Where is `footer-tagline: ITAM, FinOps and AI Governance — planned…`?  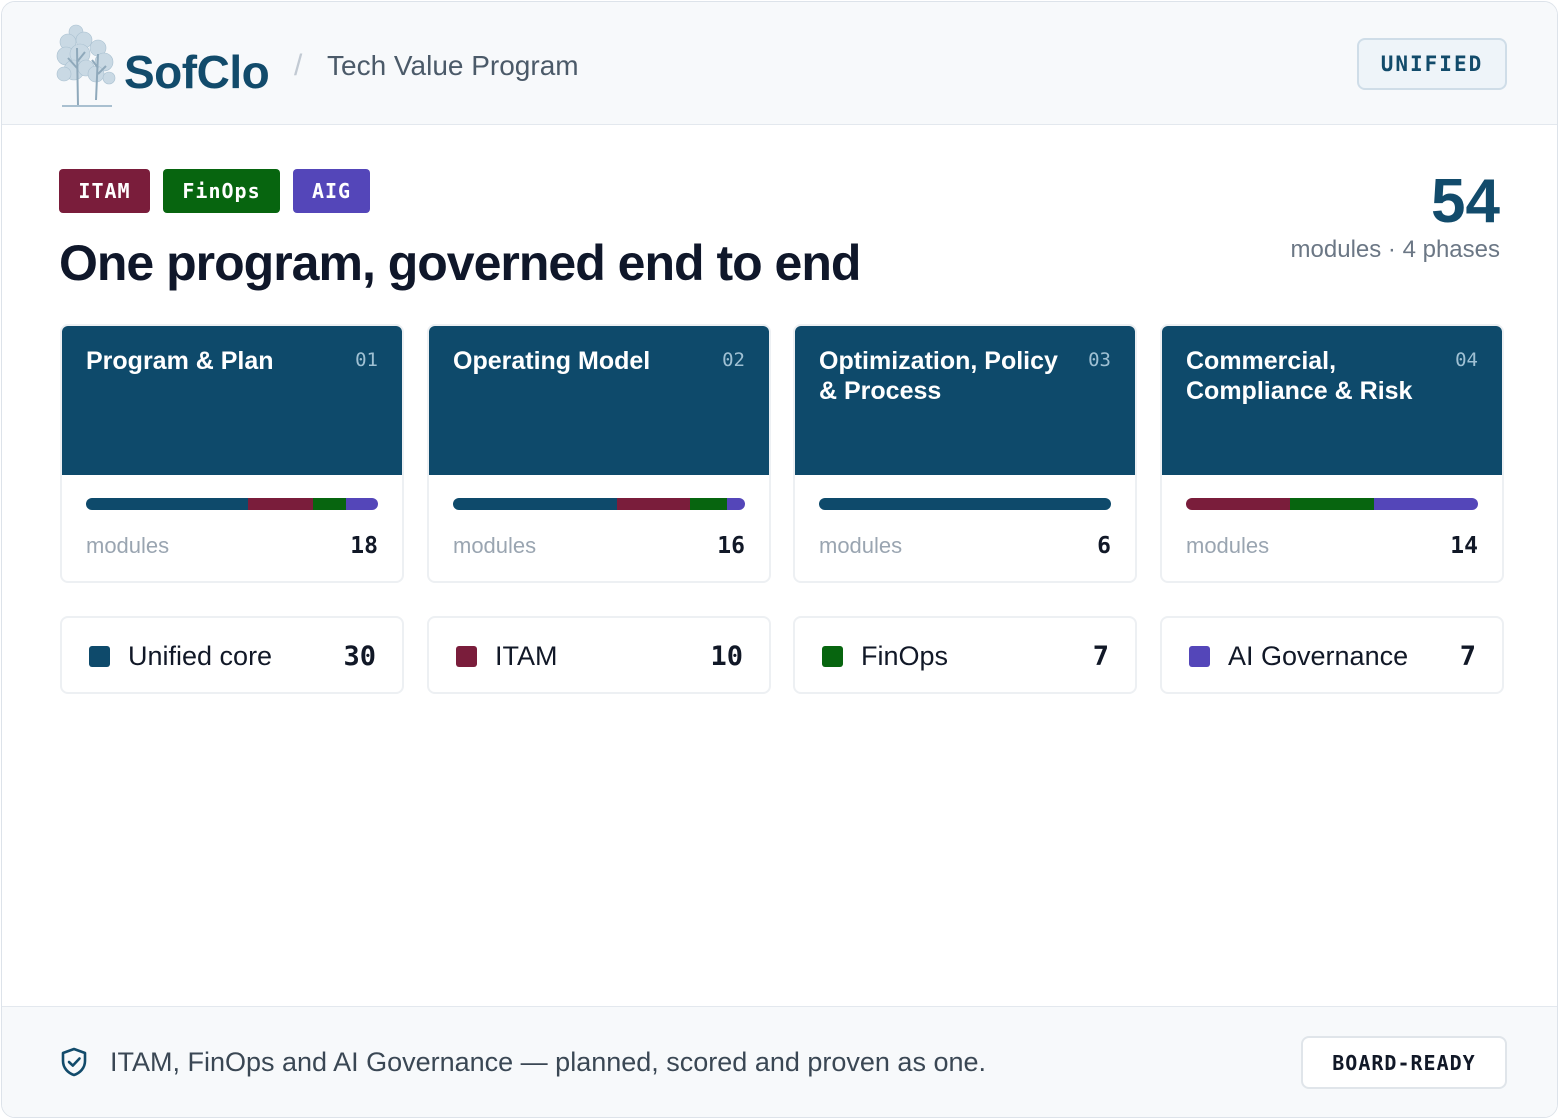 footer-tagline: ITAM, FinOps and AI Governance — planned… is located at coordinates (548, 1062).